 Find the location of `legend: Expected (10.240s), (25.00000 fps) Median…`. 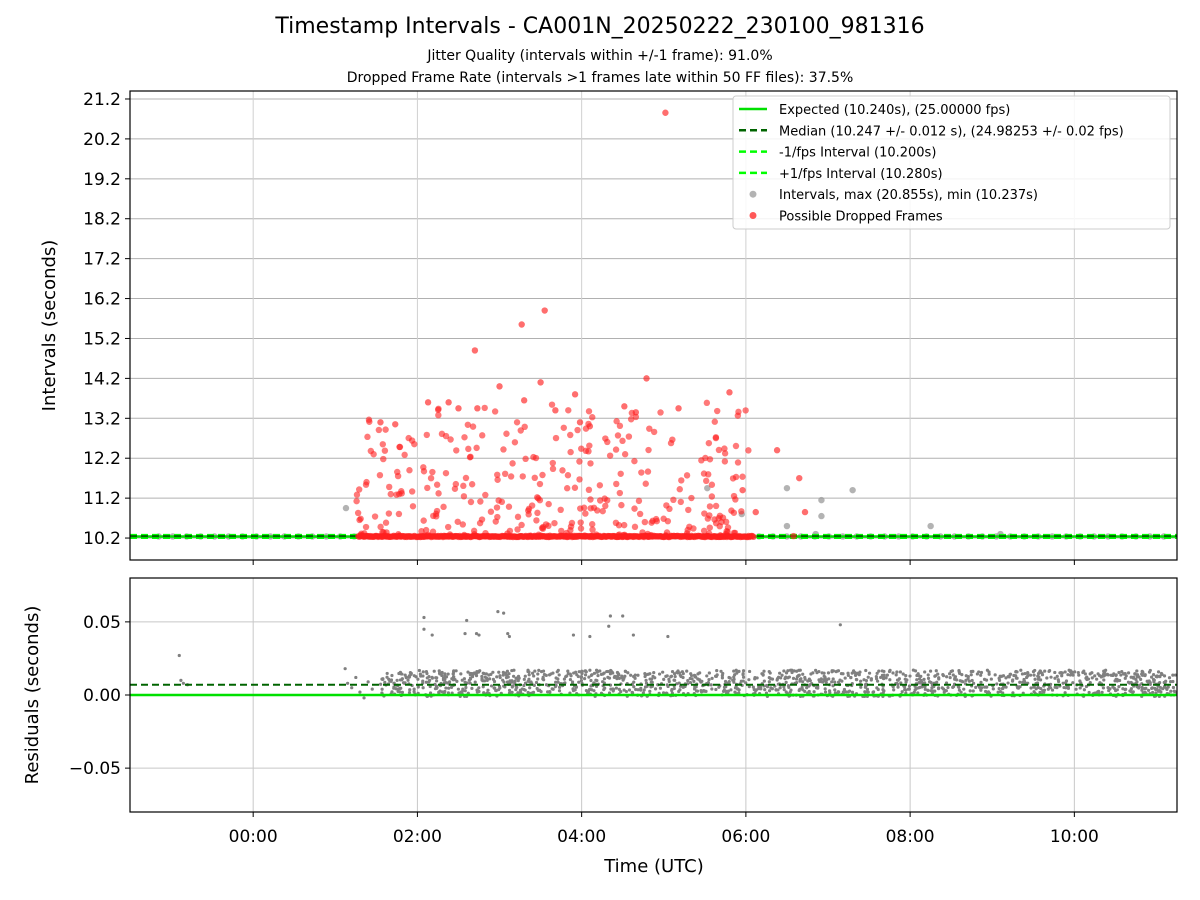

legend: Expected (10.240s), (25.00000 fps) Median… is located at coordinates (951, 162).